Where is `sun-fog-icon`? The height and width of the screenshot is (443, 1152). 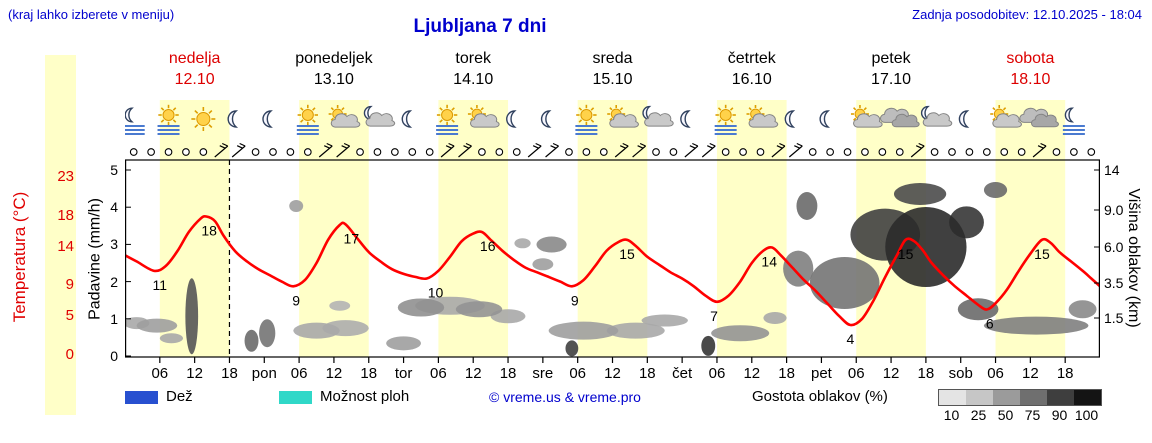
sun-fog-icon is located at coordinates (307, 119).